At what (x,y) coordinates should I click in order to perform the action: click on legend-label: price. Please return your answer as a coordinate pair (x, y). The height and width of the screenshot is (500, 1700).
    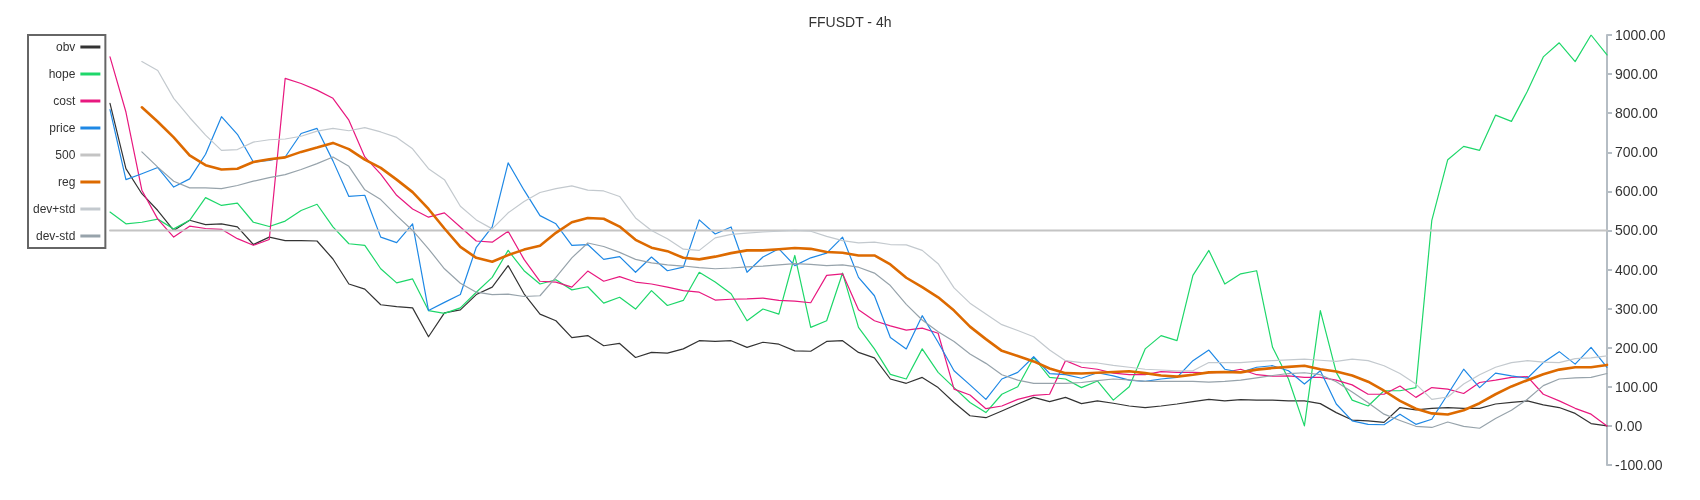
    Looking at the image, I should click on (62, 128).